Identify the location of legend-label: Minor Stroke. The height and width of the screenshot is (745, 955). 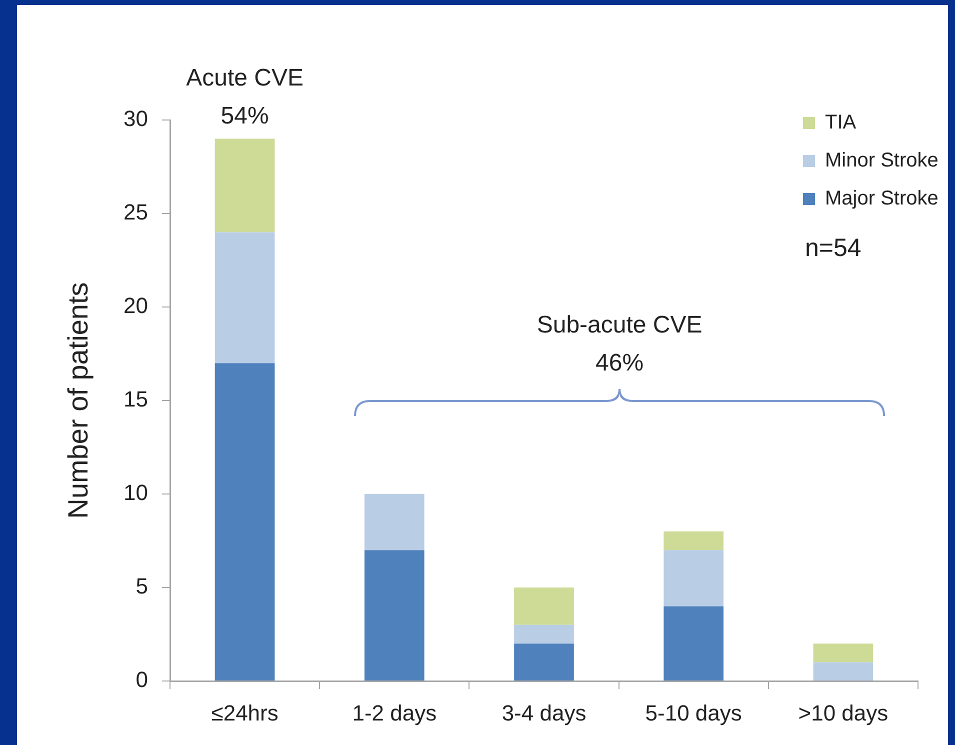
(881, 161).